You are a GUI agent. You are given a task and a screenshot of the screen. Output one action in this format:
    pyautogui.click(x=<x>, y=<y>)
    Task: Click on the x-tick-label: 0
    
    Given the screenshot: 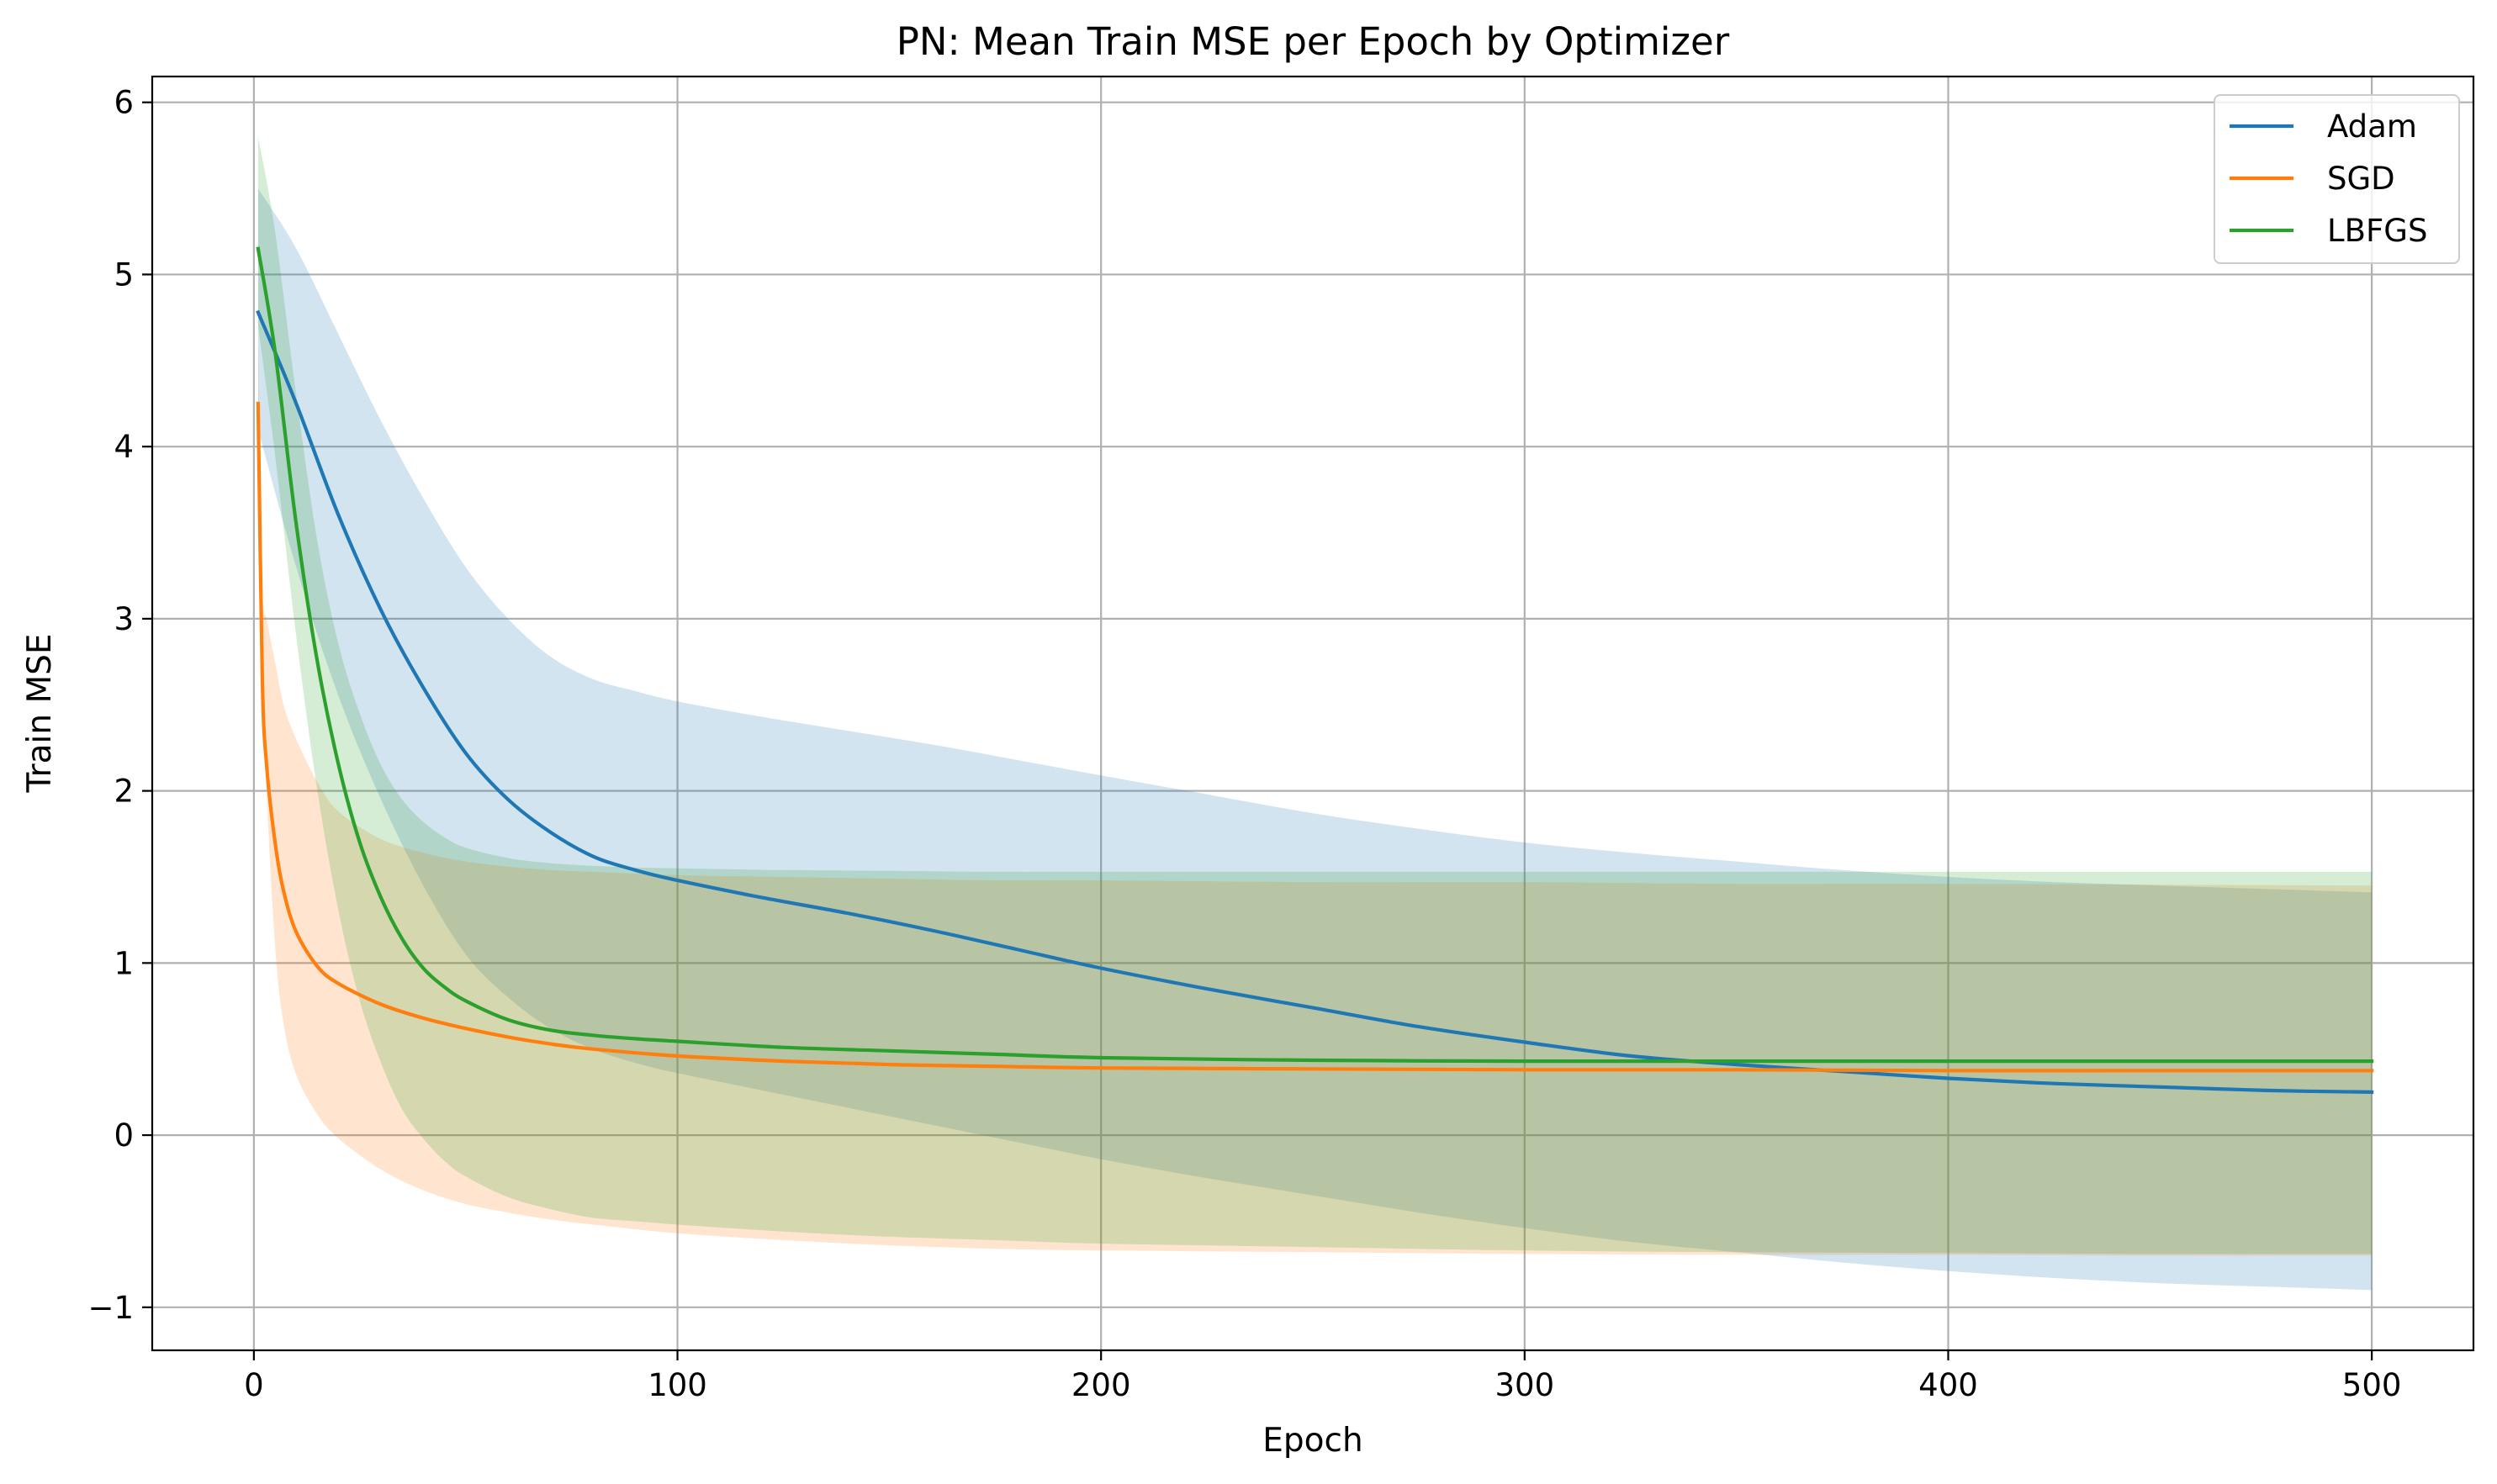 What is the action you would take?
    pyautogui.click(x=254, y=1385)
    